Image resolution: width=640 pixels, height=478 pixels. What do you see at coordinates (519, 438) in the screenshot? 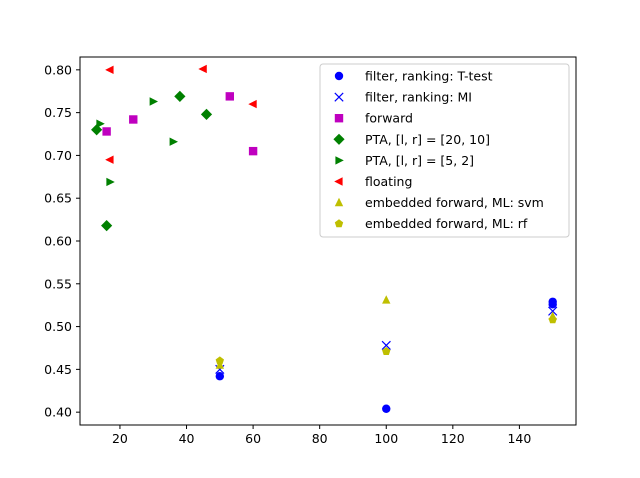
I see `x-tick-label: 140` at bounding box center [519, 438].